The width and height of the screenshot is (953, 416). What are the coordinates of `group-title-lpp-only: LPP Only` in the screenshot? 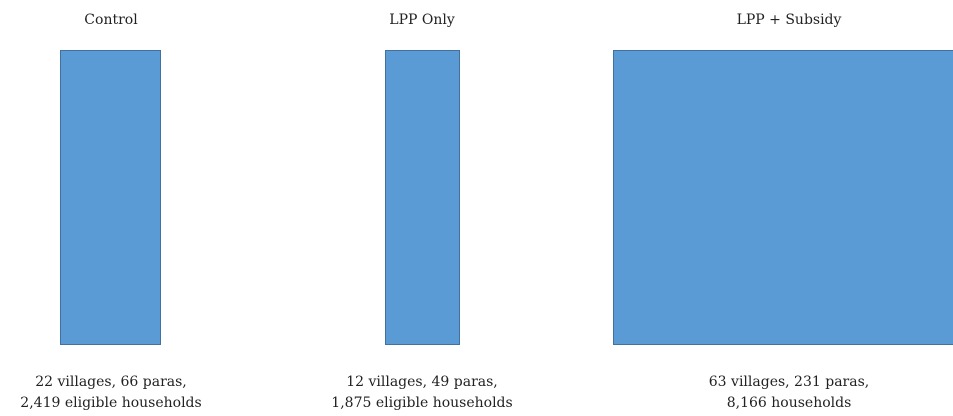 It's located at (422, 20).